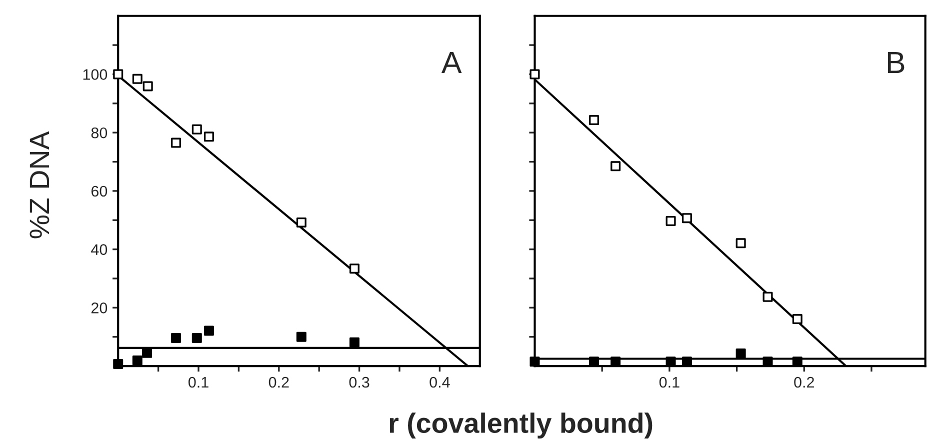 The image size is (930, 441). Describe the element at coordinates (99, 249) in the screenshot. I see `y-tick-label: 40` at that location.